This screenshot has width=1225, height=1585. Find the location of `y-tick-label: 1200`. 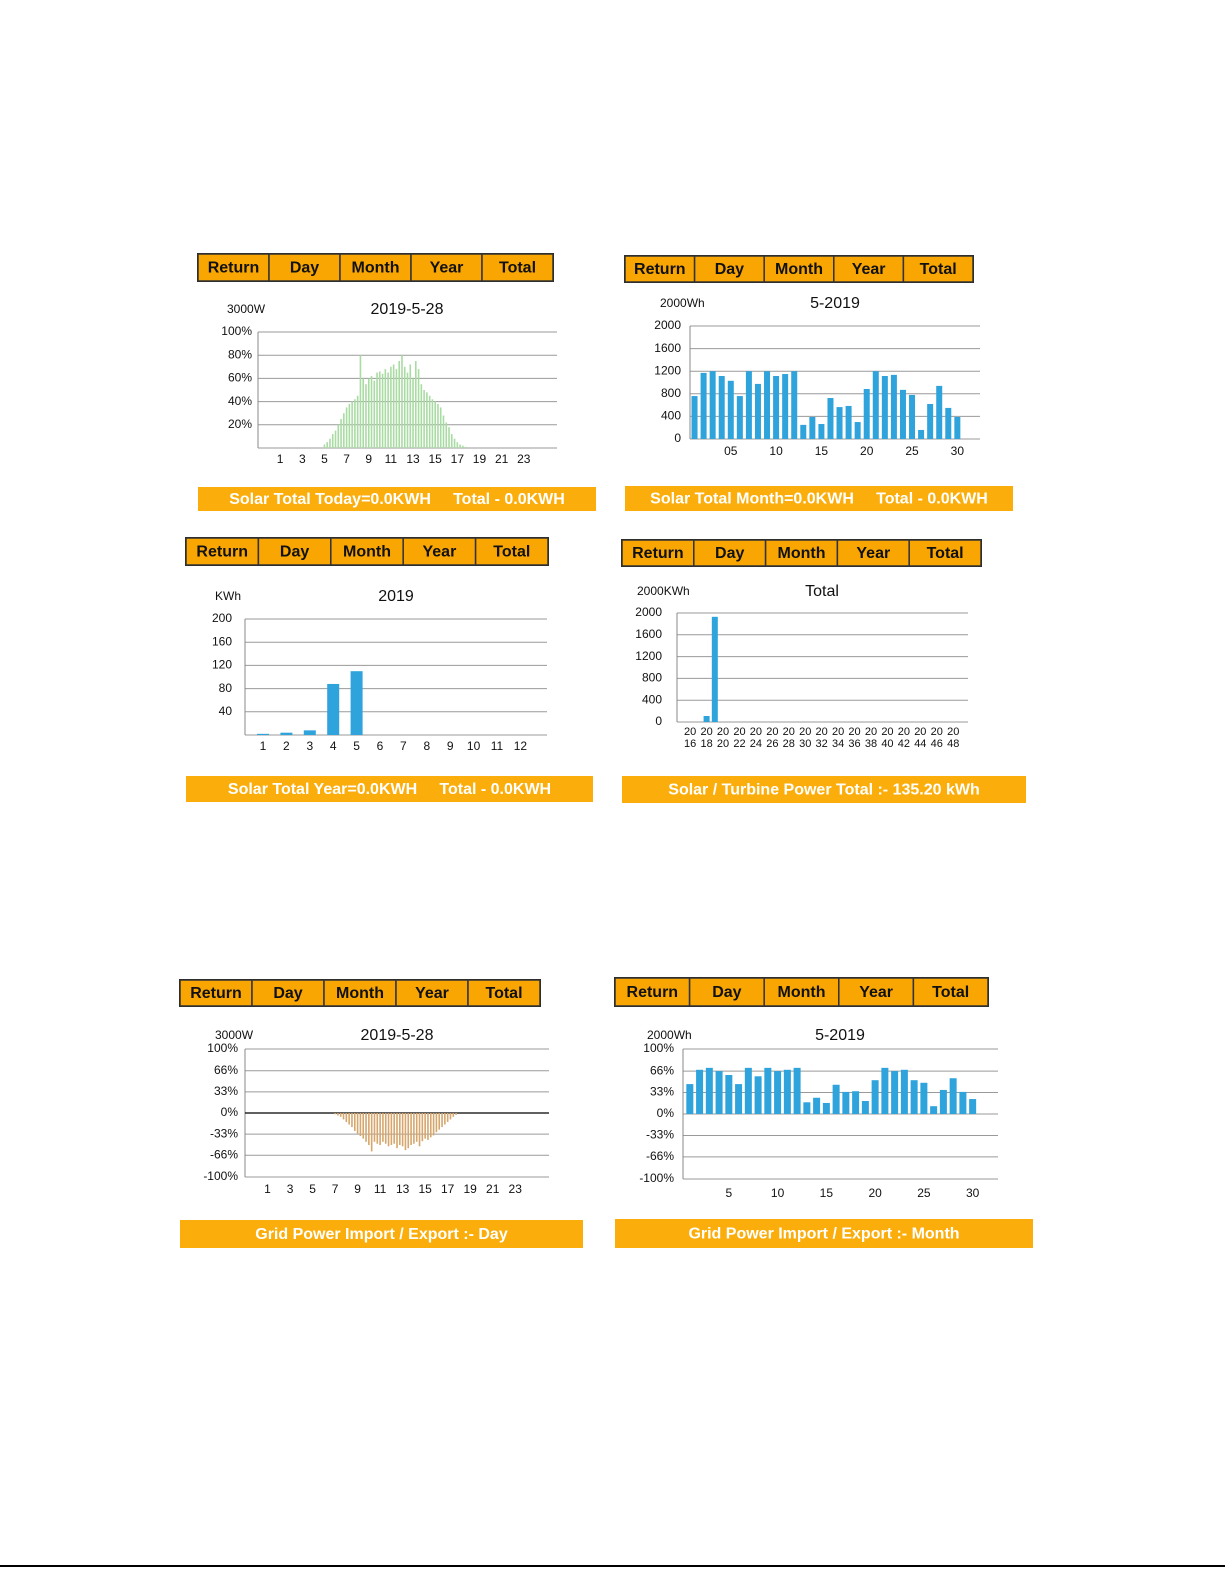

y-tick-label: 1200 is located at coordinates (648, 656).